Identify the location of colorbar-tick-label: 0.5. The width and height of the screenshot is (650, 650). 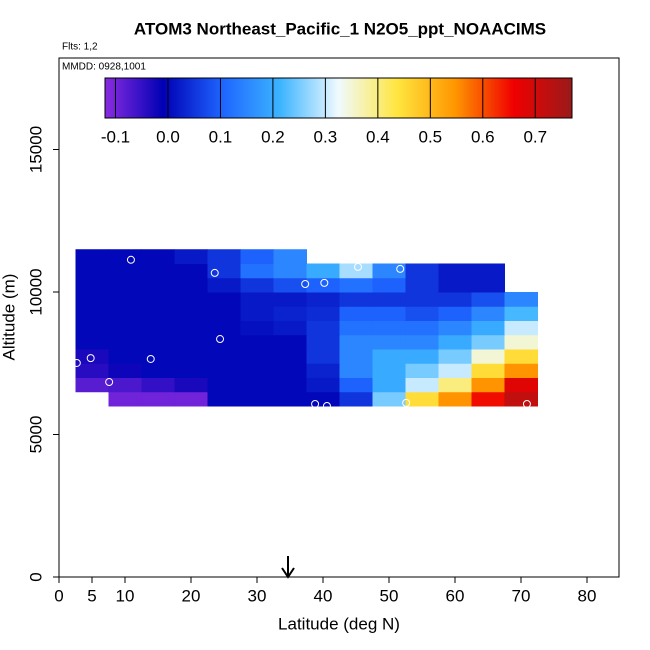
(431, 136).